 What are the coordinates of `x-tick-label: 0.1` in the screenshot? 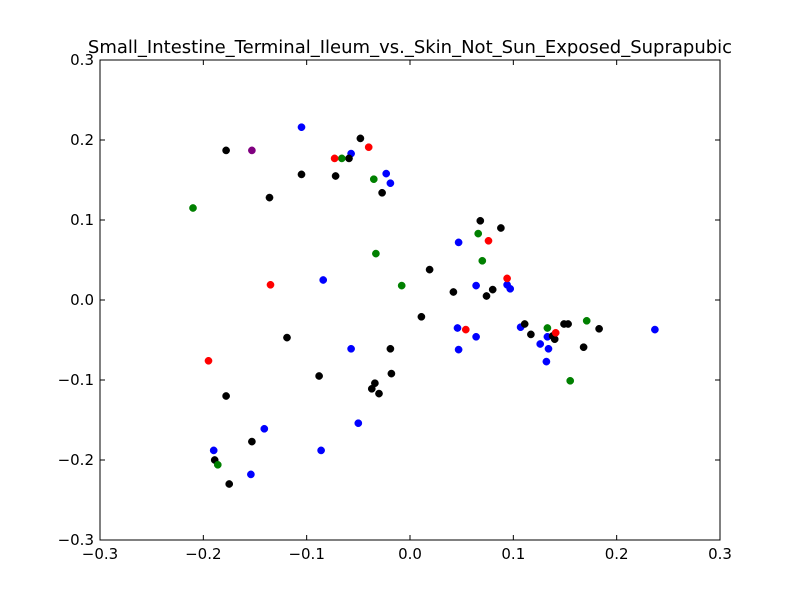 It's located at (513, 554).